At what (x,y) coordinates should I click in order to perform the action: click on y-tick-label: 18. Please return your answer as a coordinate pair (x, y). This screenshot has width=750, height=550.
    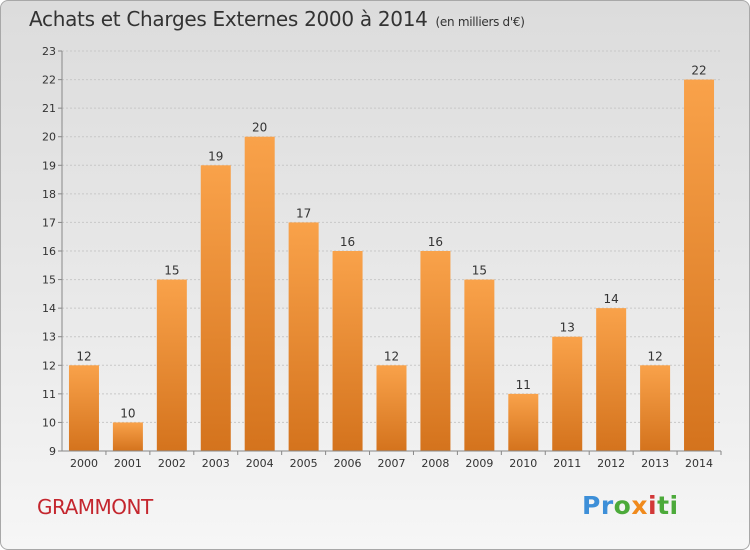
    Looking at the image, I should click on (49, 194).